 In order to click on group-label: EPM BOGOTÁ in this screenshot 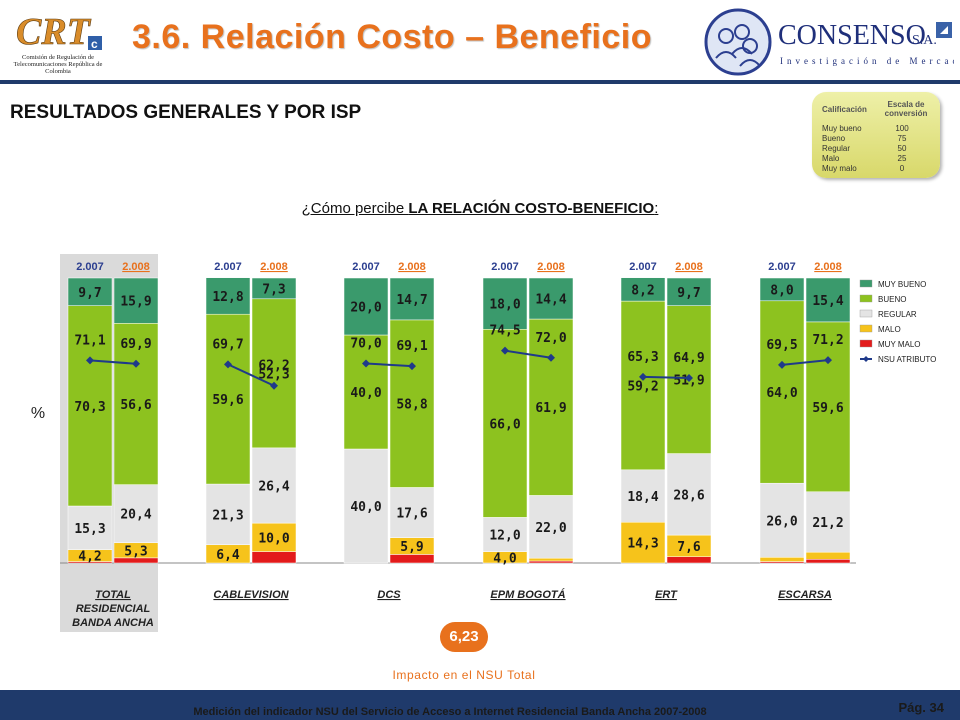, I will do `click(527, 594)`.